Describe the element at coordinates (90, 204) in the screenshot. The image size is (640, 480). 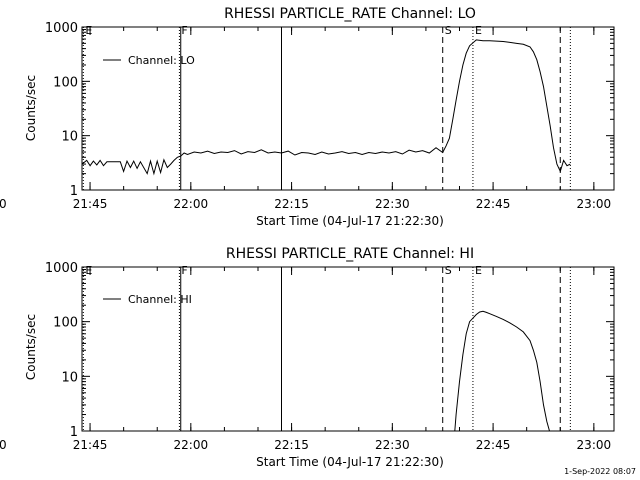
I see `lo-x-tick-label: 21:45` at that location.